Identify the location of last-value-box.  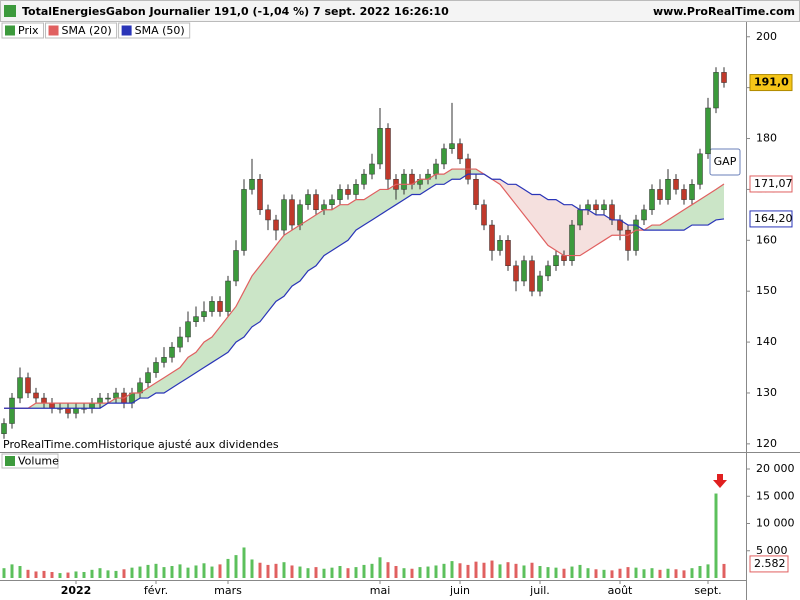
(771, 219).